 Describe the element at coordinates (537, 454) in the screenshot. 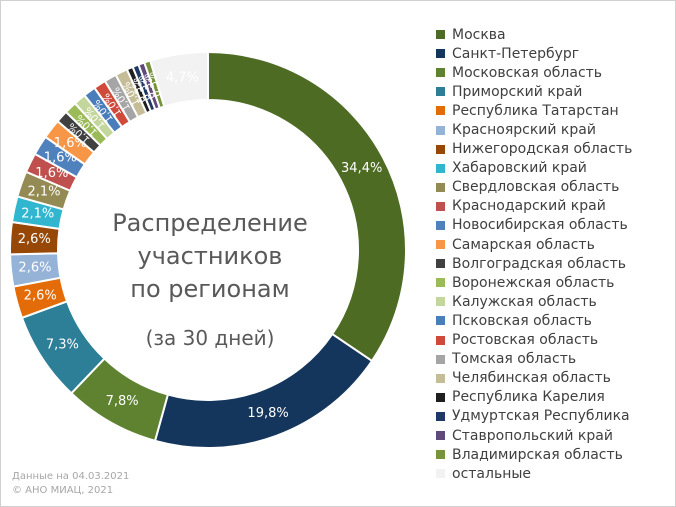

I see `legend-label: Владимирская область` at that location.